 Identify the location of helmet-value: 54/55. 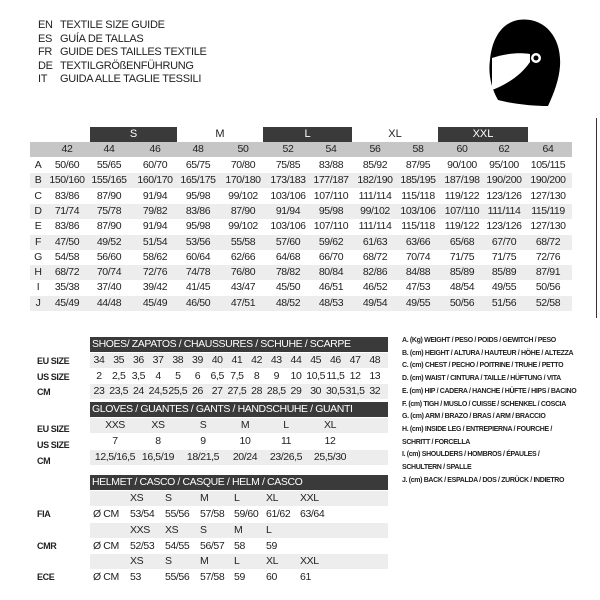
(177, 545).